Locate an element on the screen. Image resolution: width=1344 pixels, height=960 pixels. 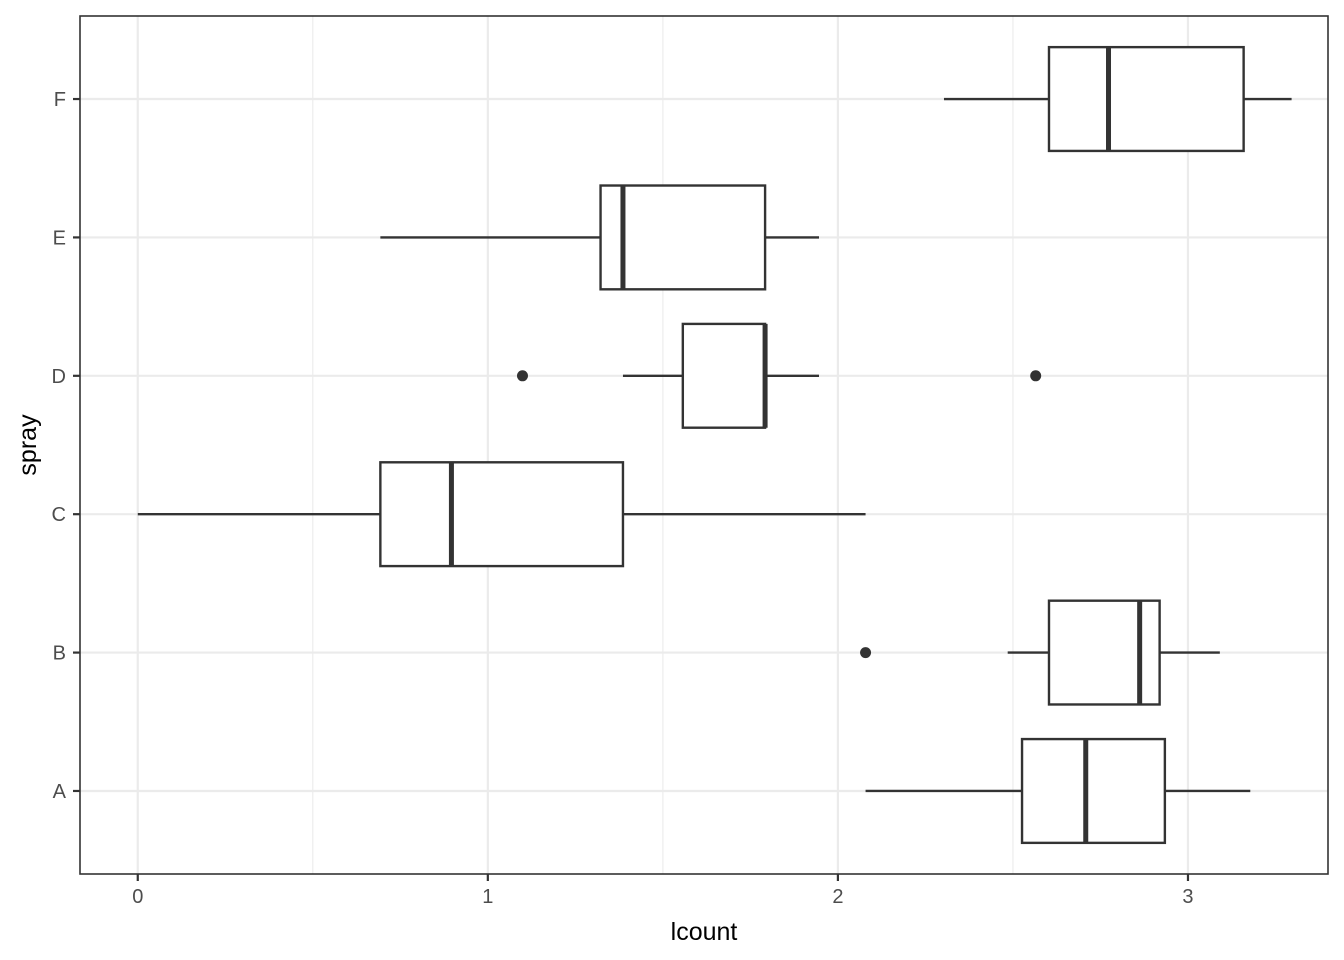
box-F is located at coordinates (1117, 99).